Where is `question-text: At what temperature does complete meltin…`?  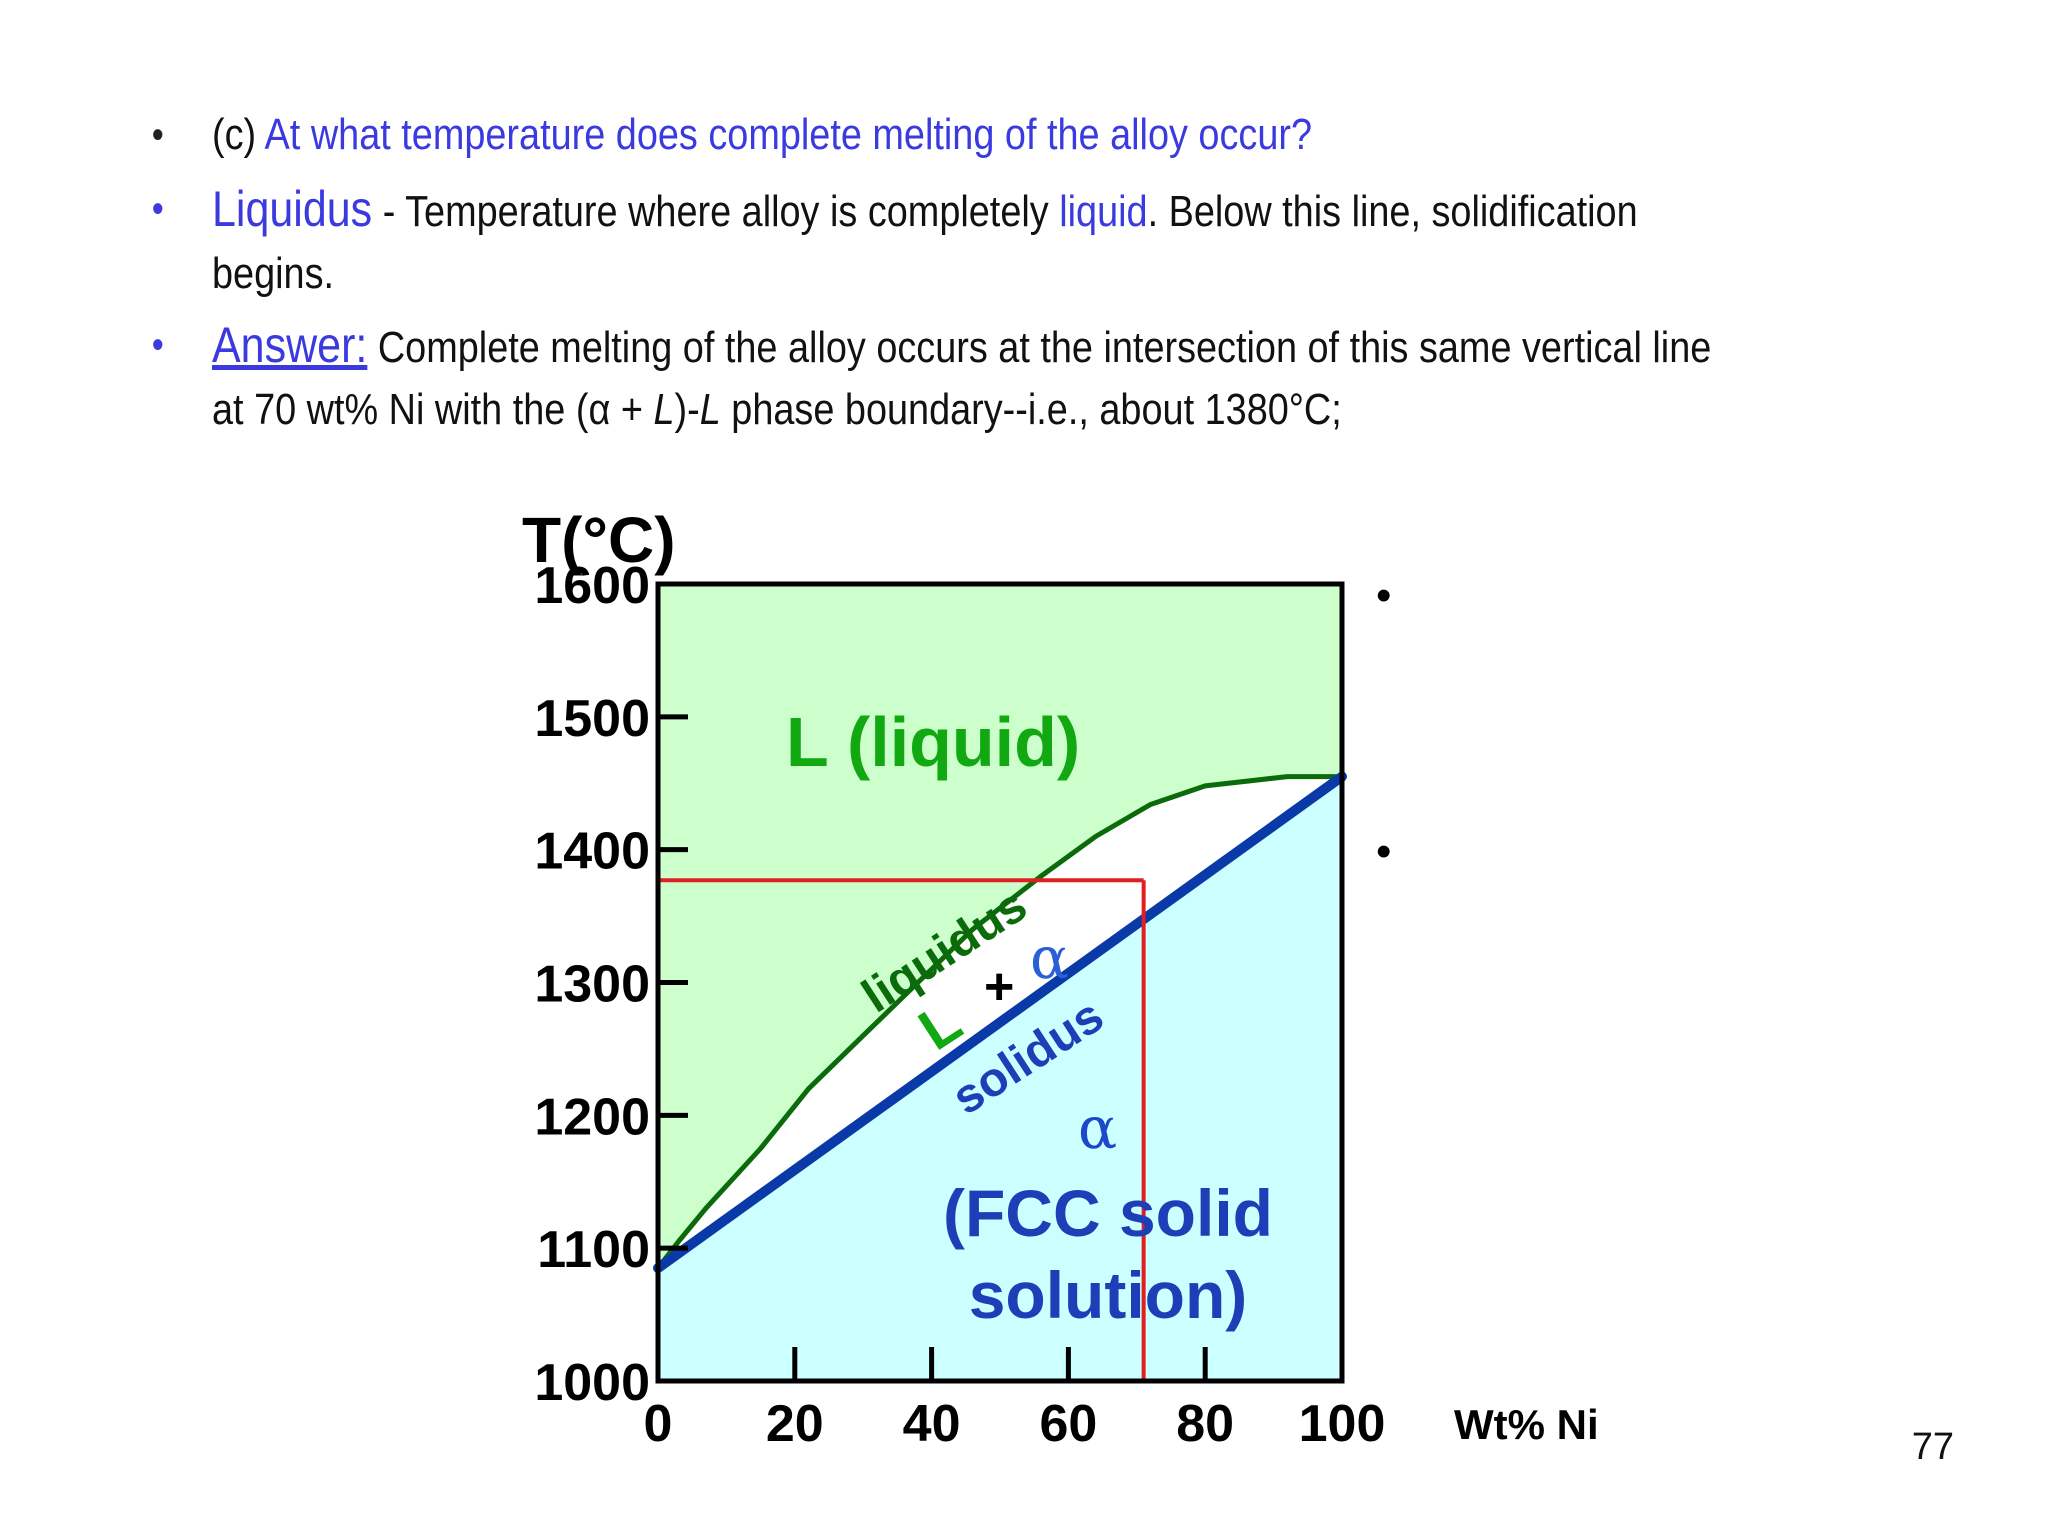 question-text: At what temperature does complete meltin… is located at coordinates (788, 134).